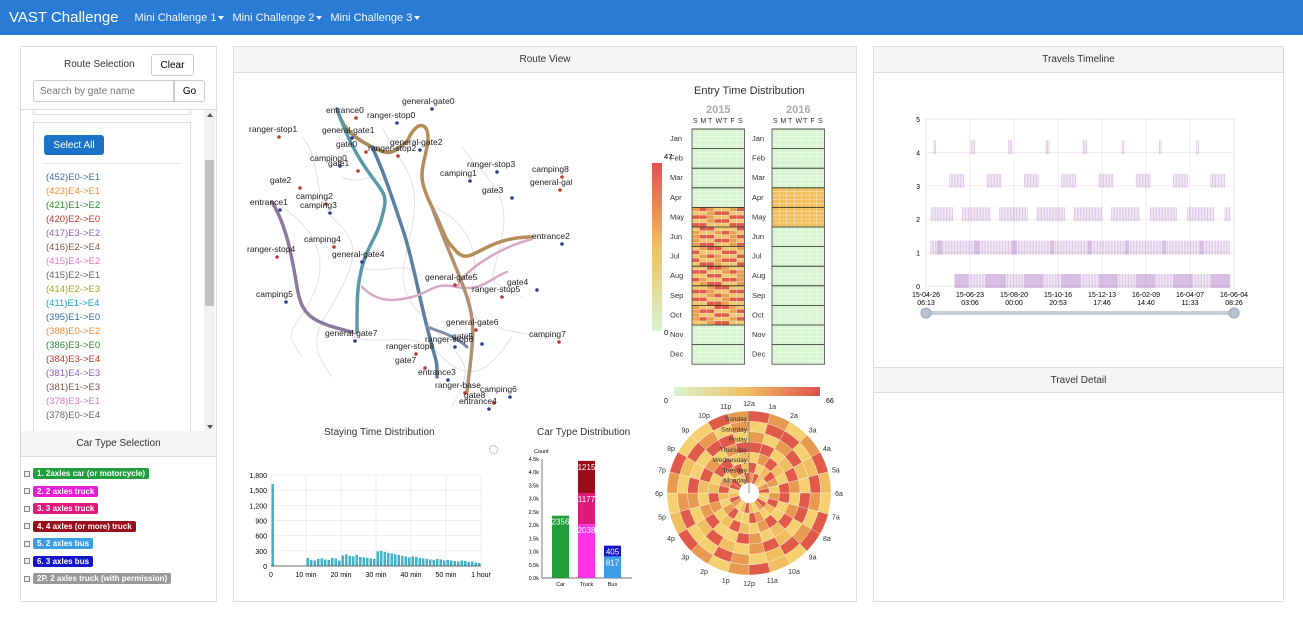 Image resolution: width=1303 pixels, height=623 pixels. What do you see at coordinates (375, 18) in the screenshot?
I see `menu-mini-challenge-3: Mini Challenge 3` at bounding box center [375, 18].